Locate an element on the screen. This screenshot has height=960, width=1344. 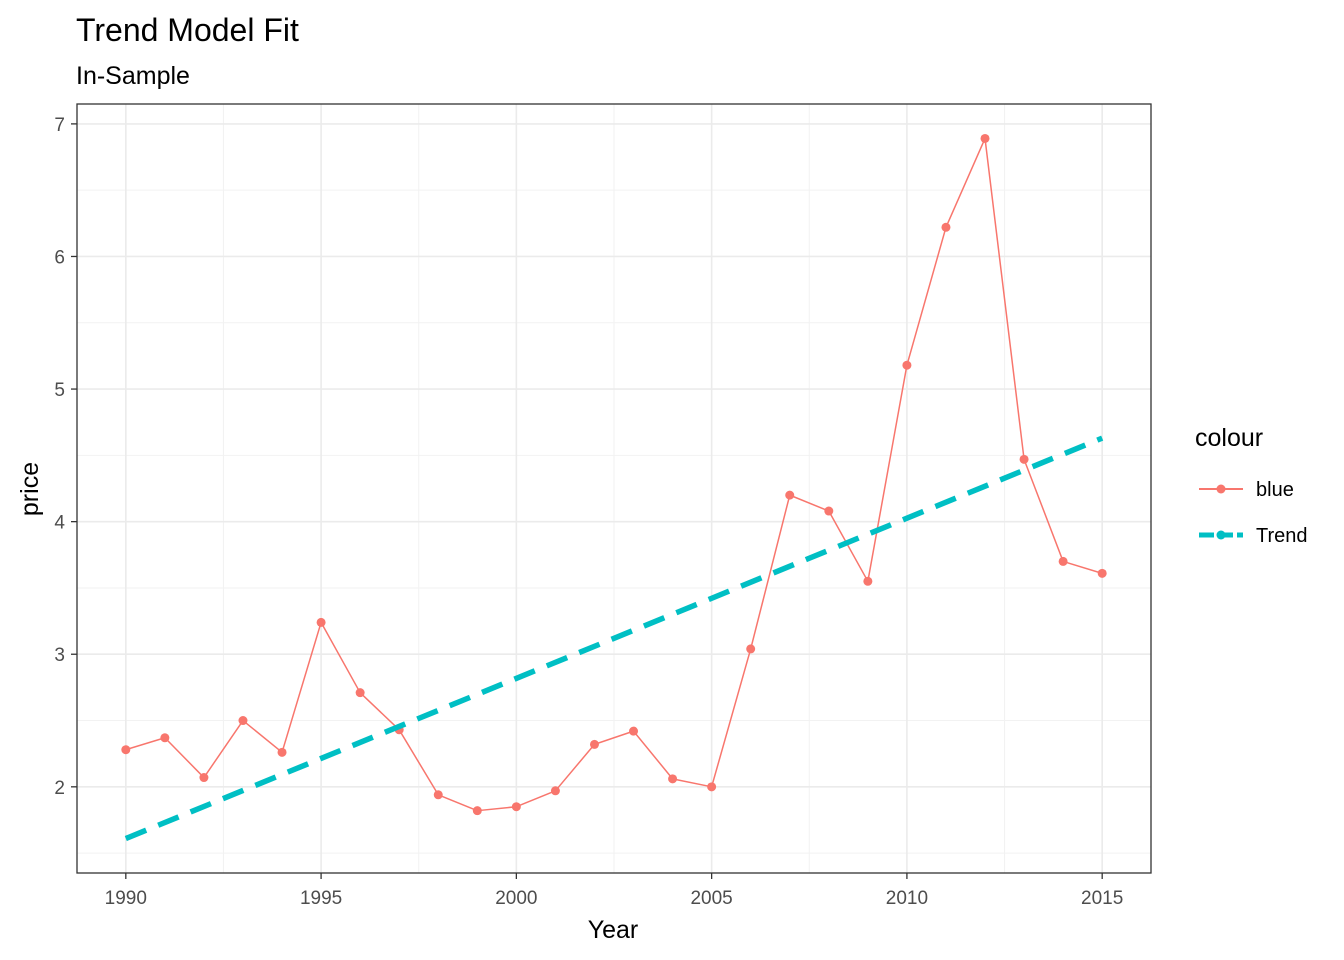
x-tick-label: 1995 is located at coordinates (321, 898).